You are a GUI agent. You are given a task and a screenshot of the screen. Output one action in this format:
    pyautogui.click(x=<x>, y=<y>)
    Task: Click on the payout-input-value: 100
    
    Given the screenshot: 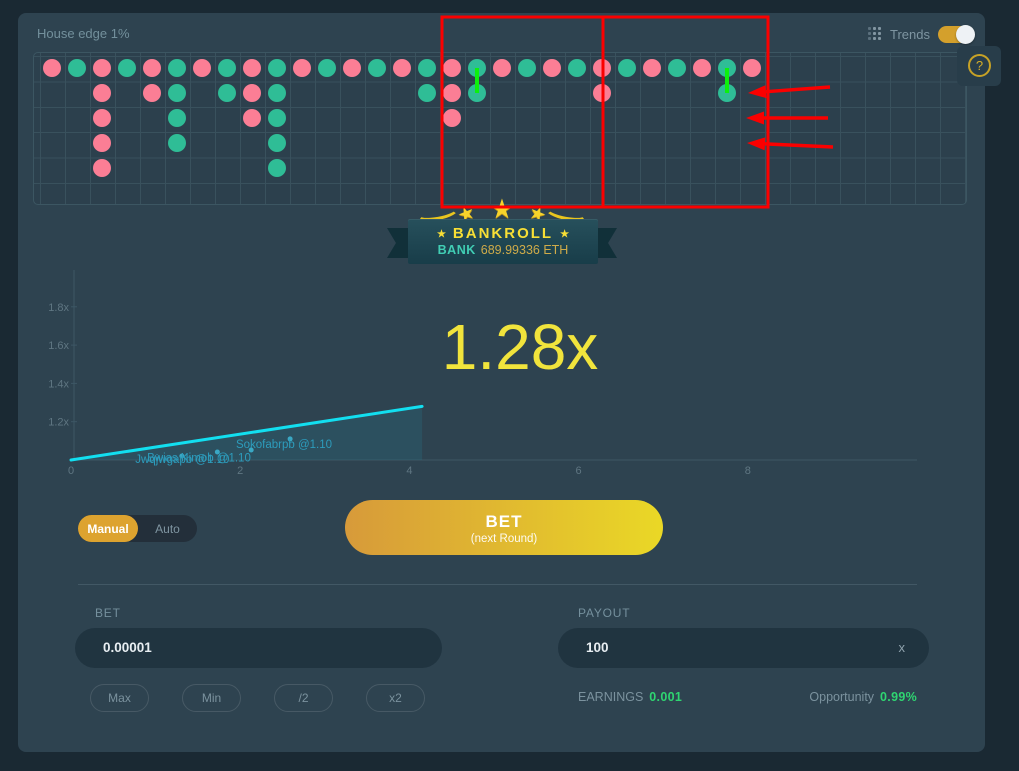 What is the action you would take?
    pyautogui.click(x=597, y=647)
    